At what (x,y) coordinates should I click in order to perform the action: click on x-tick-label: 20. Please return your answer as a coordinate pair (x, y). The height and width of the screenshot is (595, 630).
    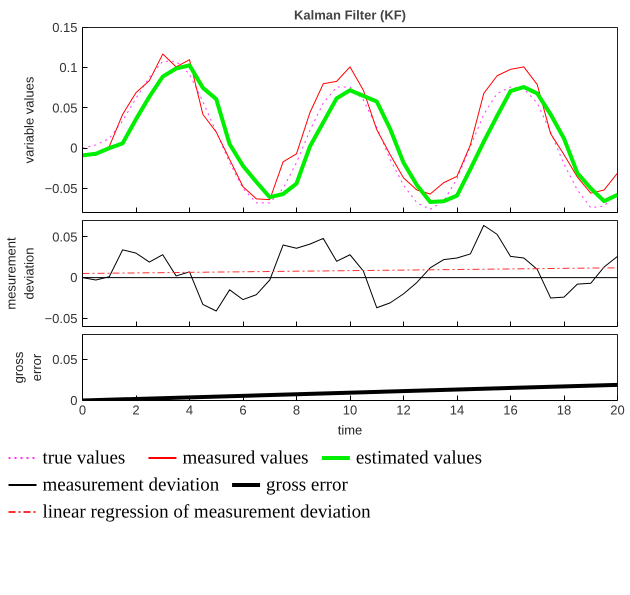
    Looking at the image, I should click on (617, 410).